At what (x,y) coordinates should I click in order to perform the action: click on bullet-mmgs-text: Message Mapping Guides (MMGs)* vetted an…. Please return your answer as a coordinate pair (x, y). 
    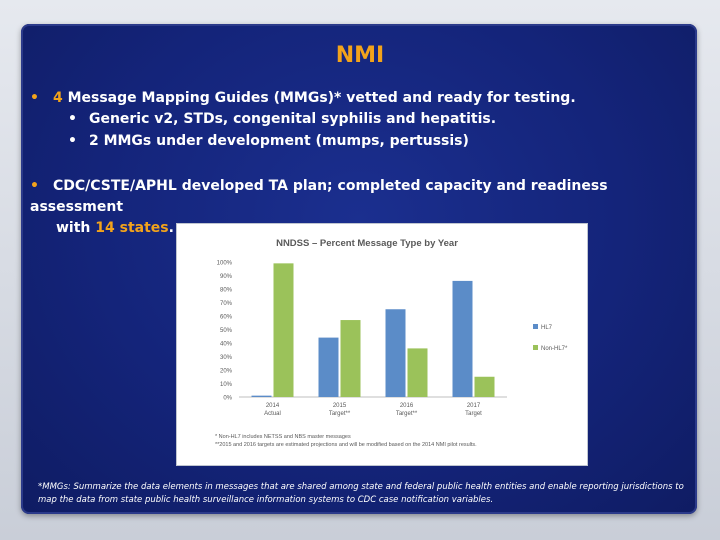
    Looking at the image, I should click on (321, 98).